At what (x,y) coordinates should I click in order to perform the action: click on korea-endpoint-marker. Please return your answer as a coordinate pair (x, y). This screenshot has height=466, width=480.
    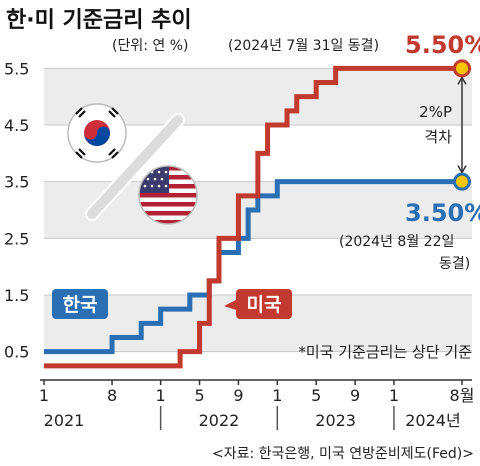
    Looking at the image, I should click on (462, 181).